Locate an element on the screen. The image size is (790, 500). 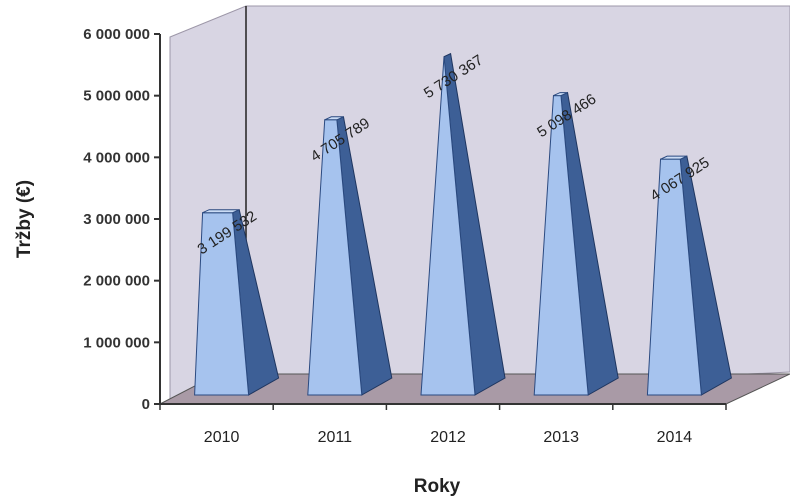
y-tick-label: 6 000 000 is located at coordinates (116, 34).